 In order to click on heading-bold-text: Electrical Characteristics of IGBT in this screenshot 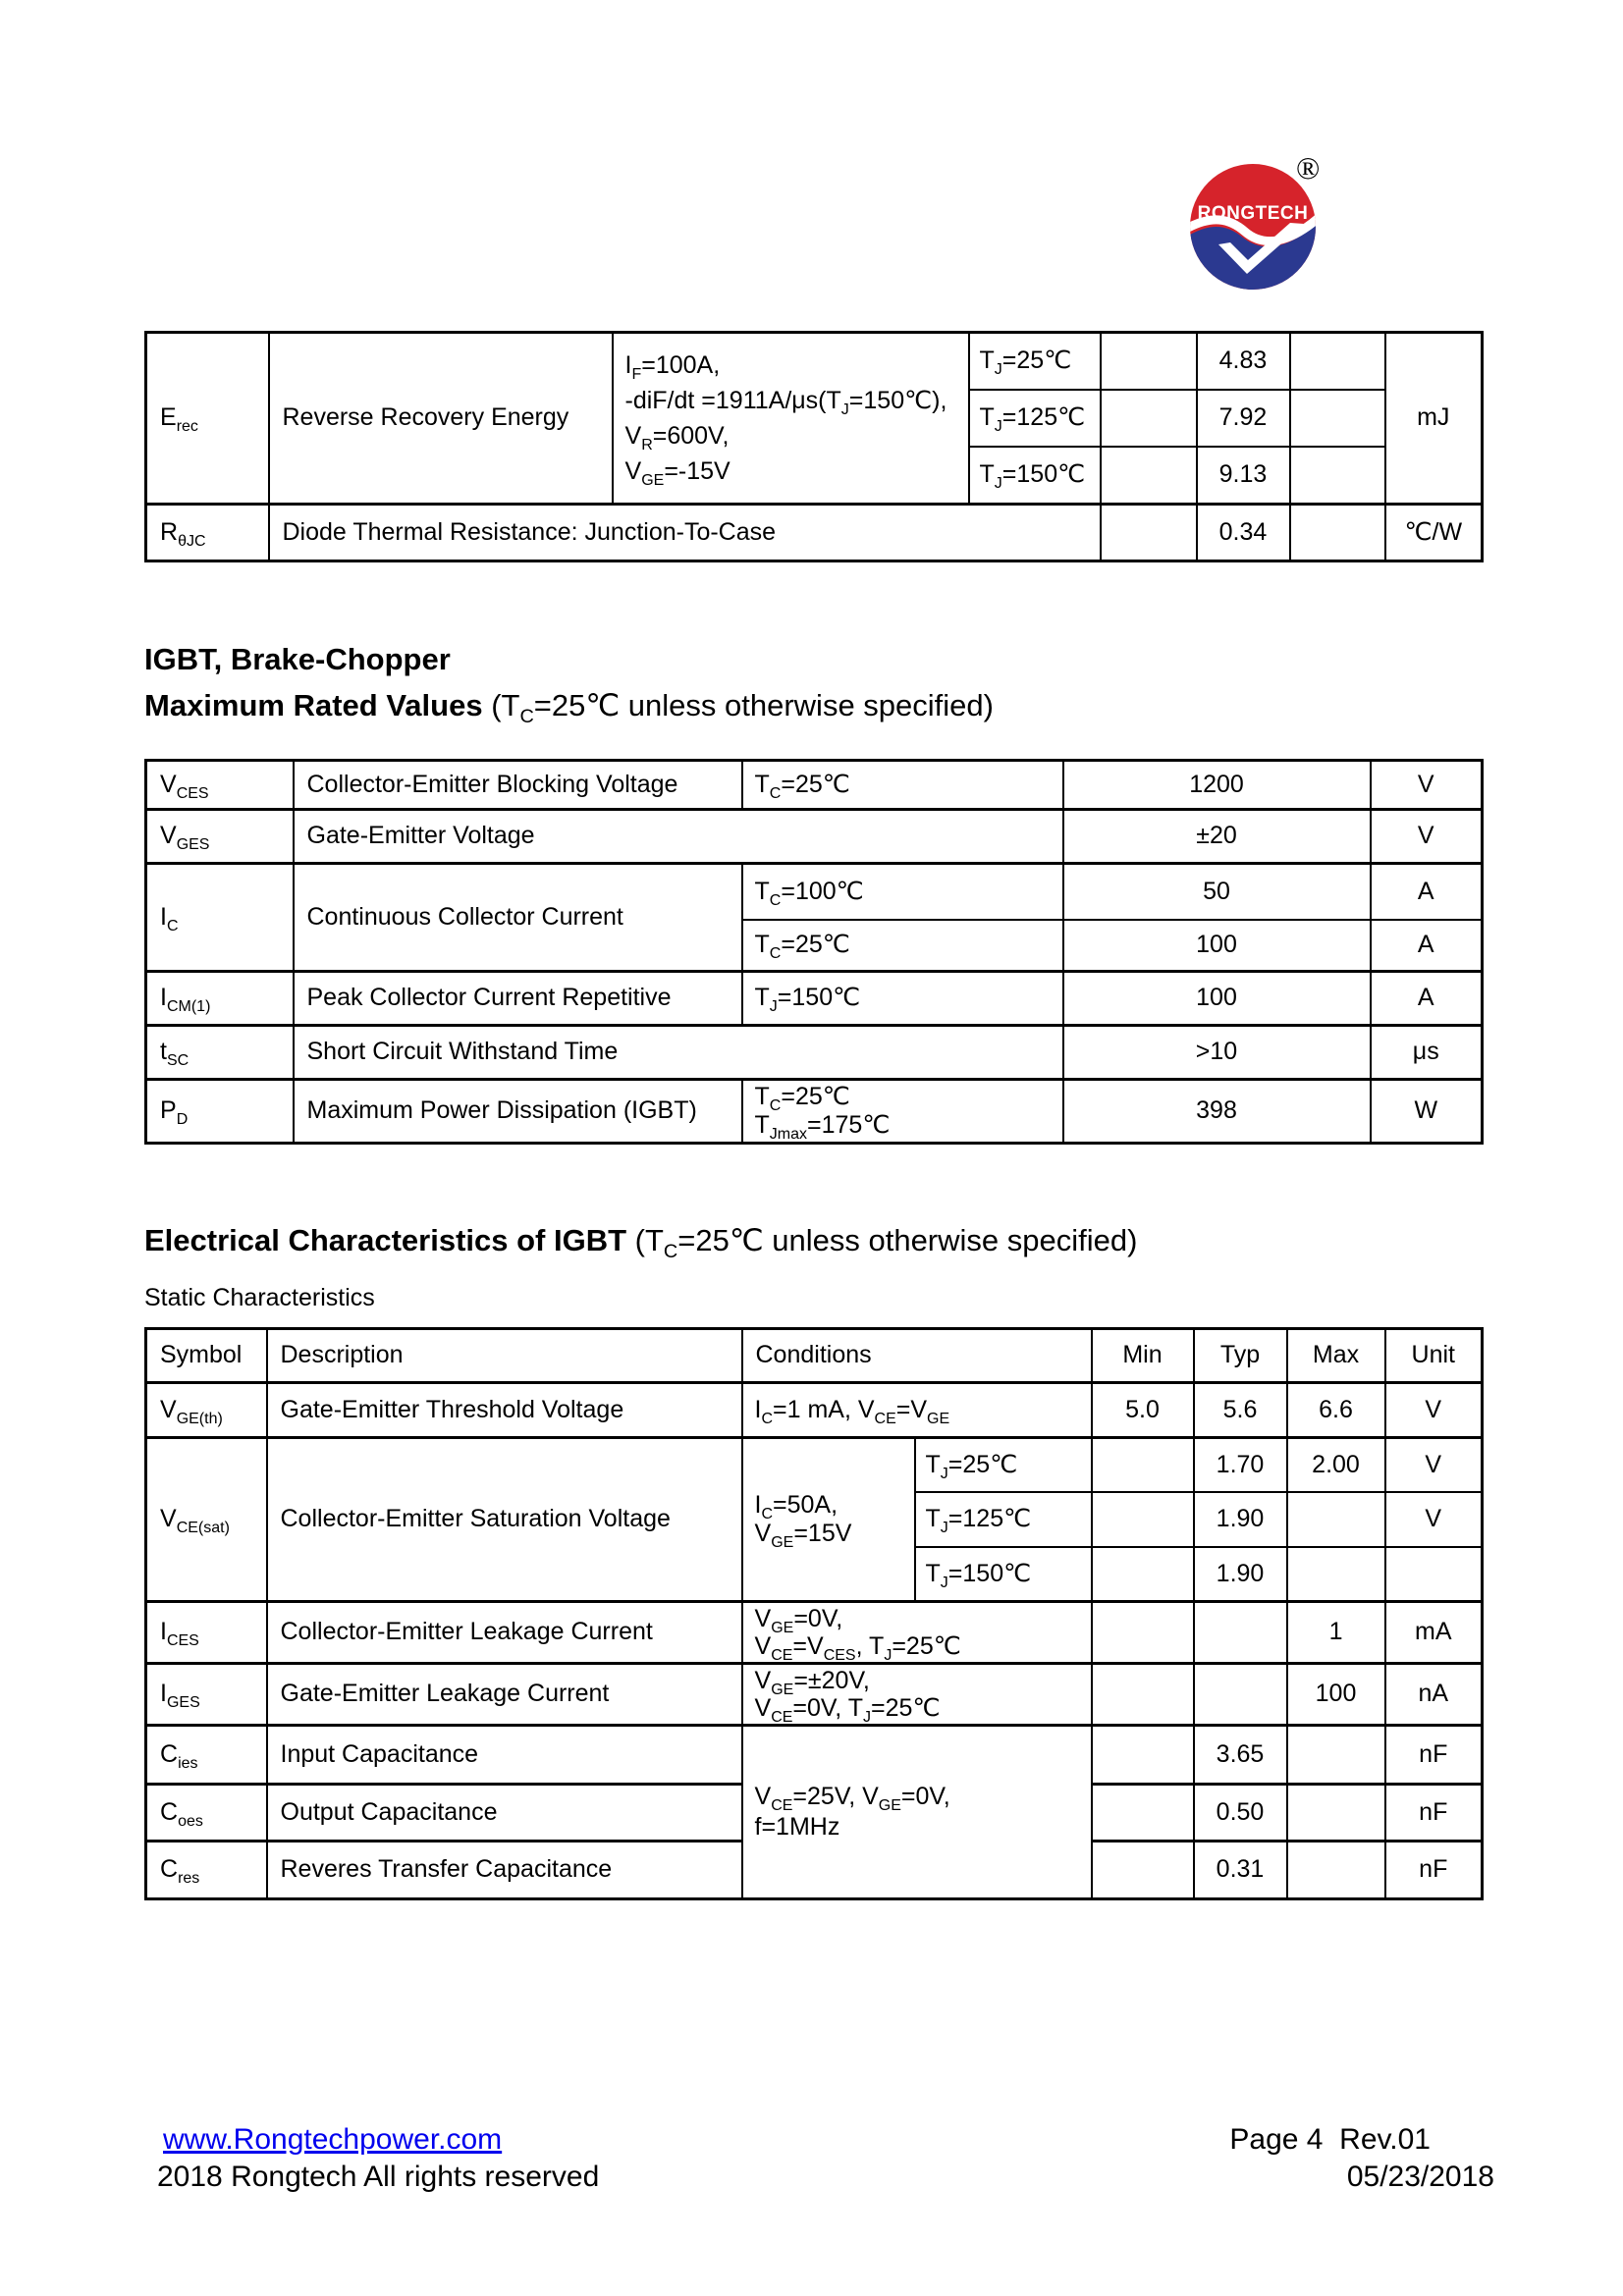, I will do `click(386, 1240)`.